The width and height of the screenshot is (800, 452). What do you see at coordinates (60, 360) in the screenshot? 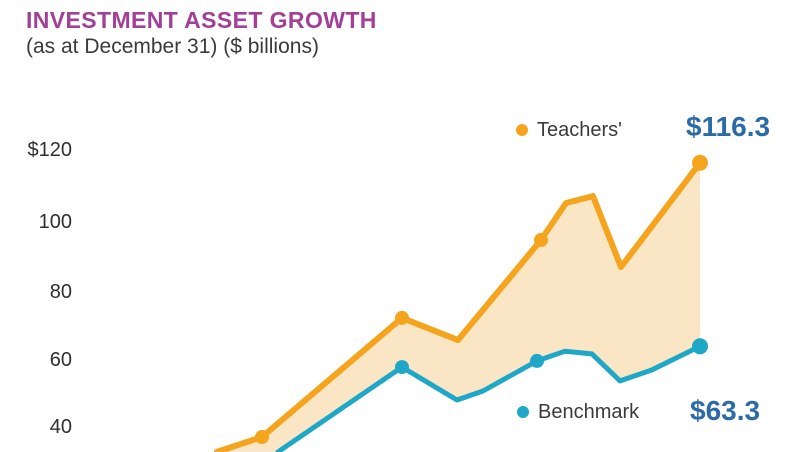
I see `y-tick-60: 60` at bounding box center [60, 360].